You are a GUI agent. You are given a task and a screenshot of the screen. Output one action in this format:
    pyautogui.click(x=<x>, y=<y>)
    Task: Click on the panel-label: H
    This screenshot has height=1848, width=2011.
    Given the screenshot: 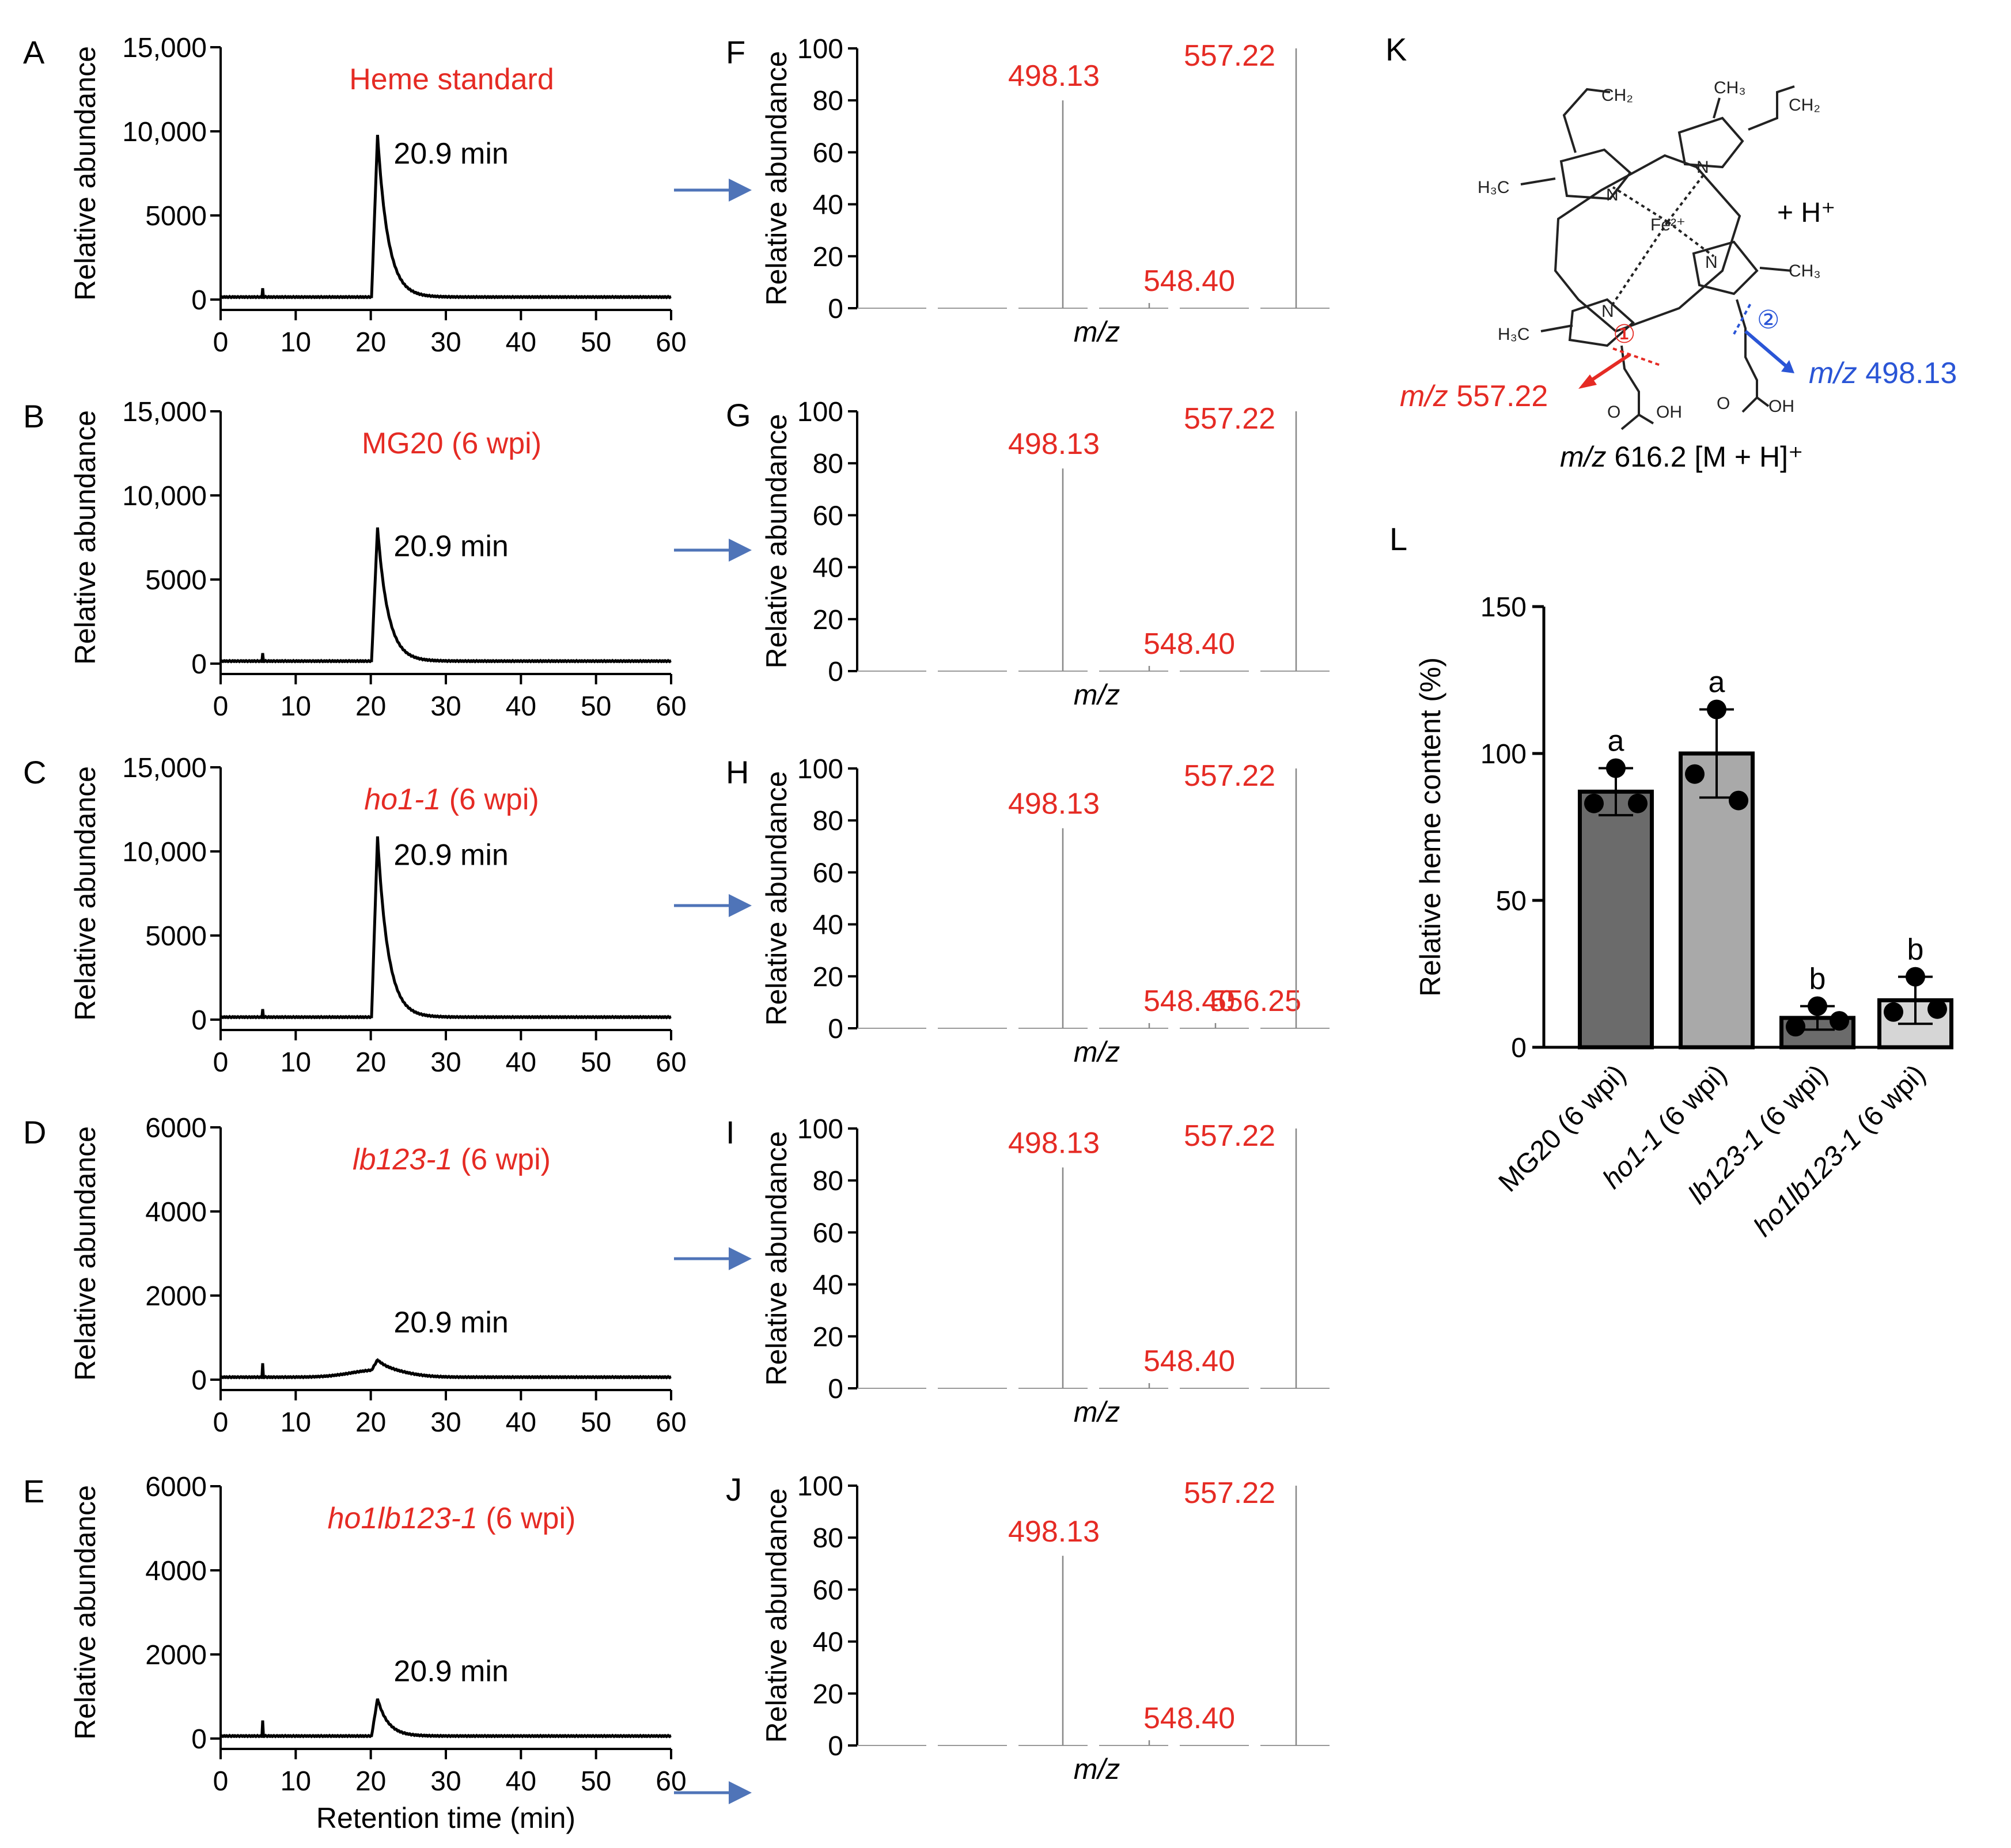 What is the action you would take?
    pyautogui.click(x=737, y=772)
    